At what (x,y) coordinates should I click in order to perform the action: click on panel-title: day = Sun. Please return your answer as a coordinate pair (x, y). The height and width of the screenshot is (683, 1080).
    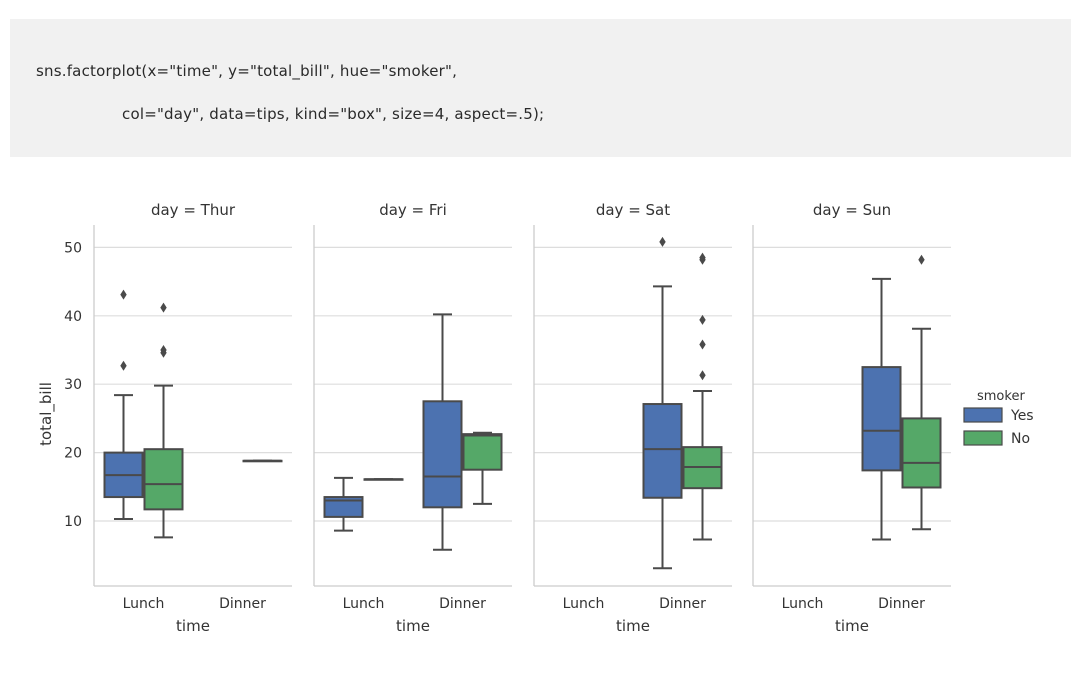
    Looking at the image, I should click on (852, 210).